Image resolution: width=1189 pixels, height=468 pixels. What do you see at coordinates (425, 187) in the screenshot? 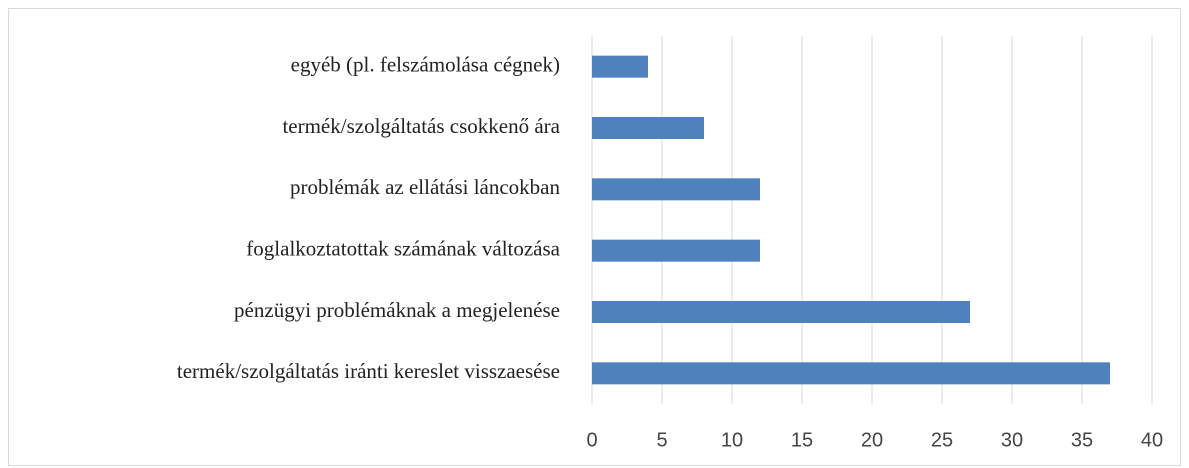
I see `y-tick-label: problémák az ellátási láncokban` at bounding box center [425, 187].